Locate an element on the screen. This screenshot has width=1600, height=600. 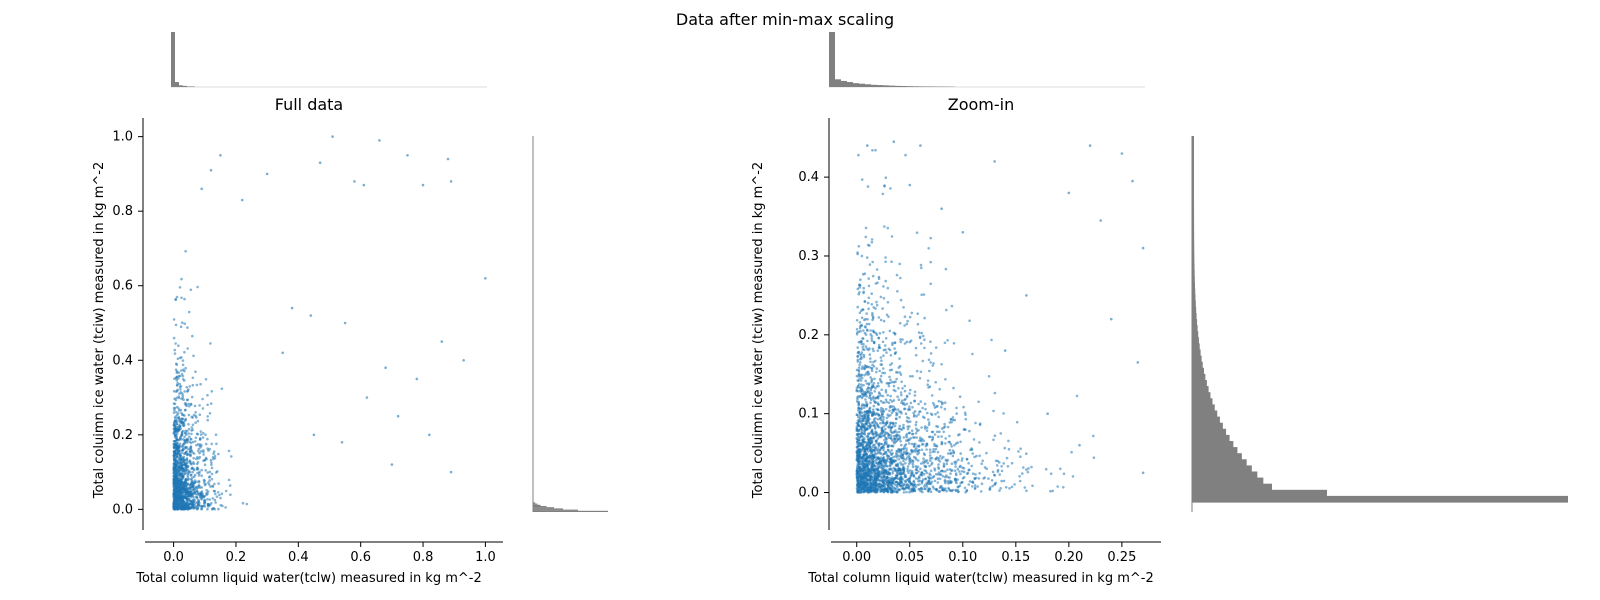
marginal-y-histogram is located at coordinates (570, 324).